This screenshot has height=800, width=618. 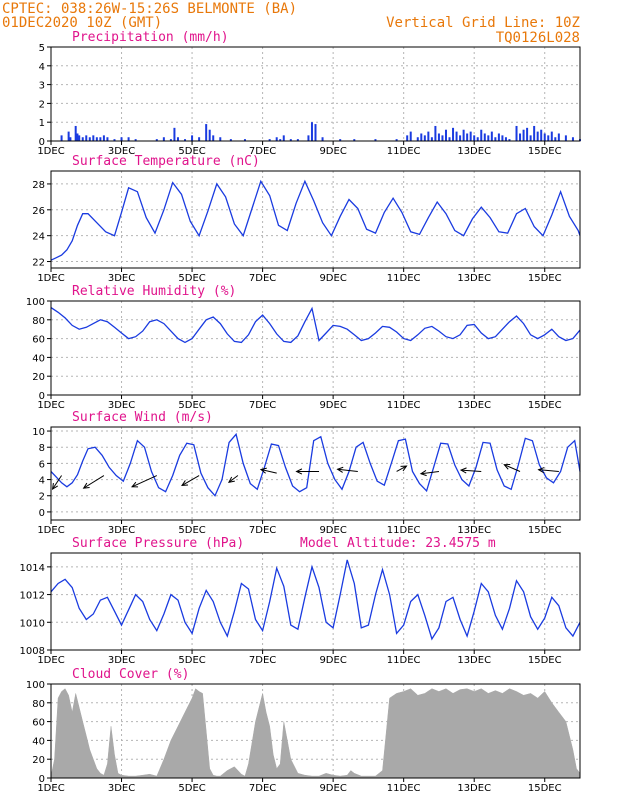 I want to click on cloud-area, so click(x=315, y=733).